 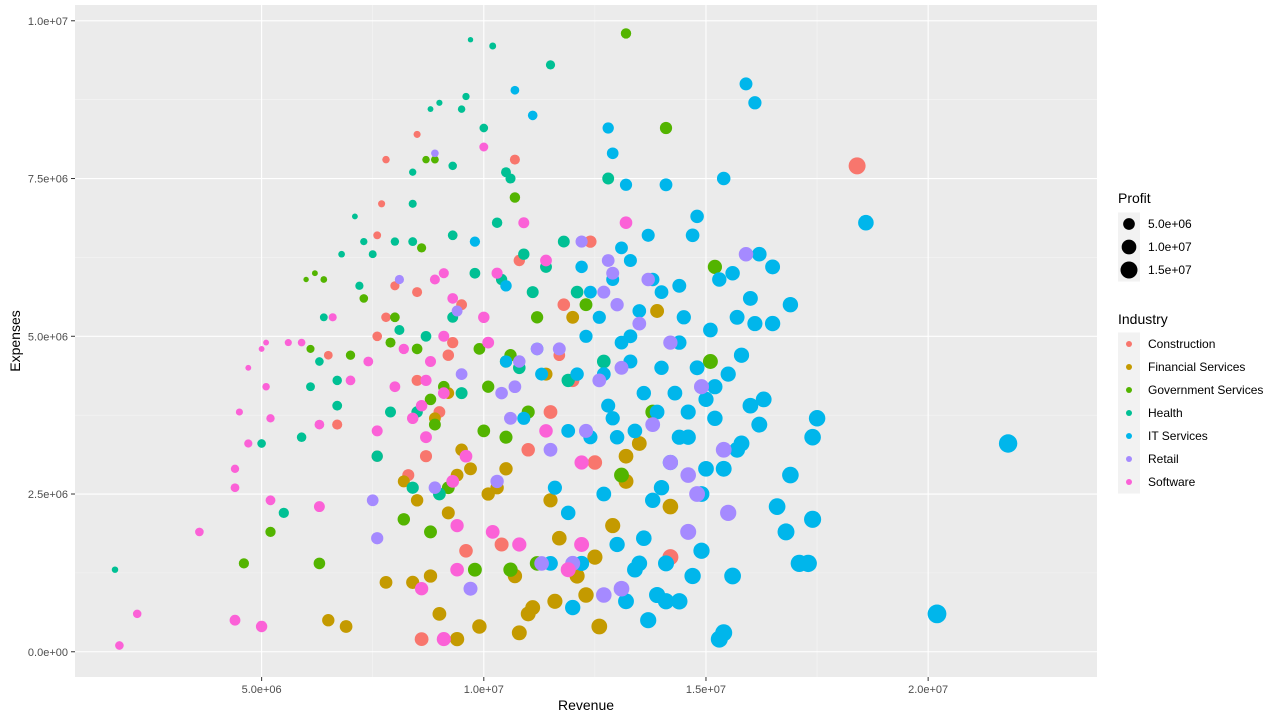 What do you see at coordinates (262, 690) in the screenshot?
I see `x-tick-label: 5.0e+06` at bounding box center [262, 690].